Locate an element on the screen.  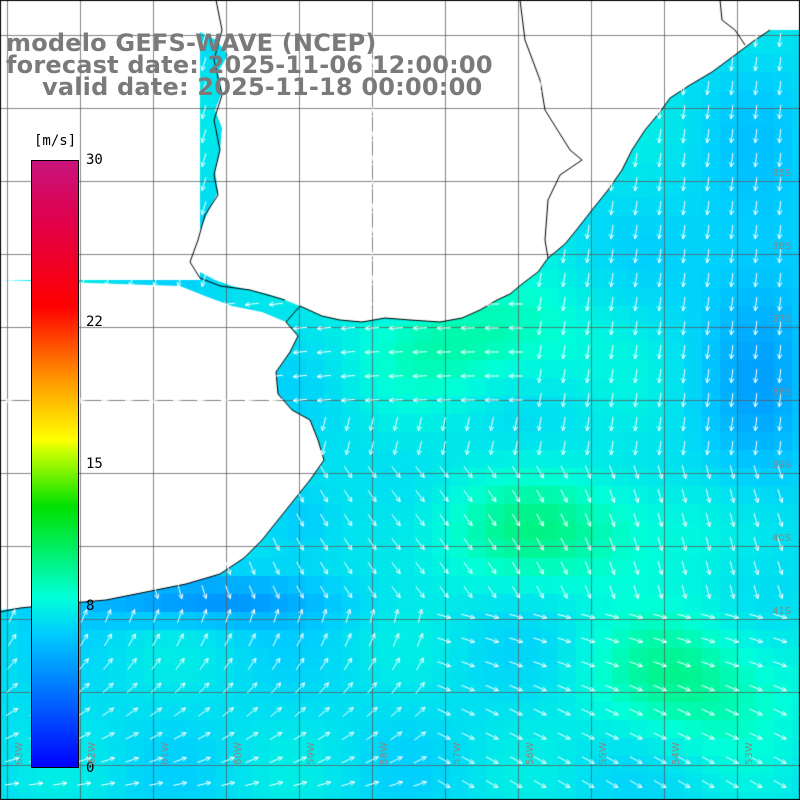
lon-label: 55W is located at coordinates (603, 753).